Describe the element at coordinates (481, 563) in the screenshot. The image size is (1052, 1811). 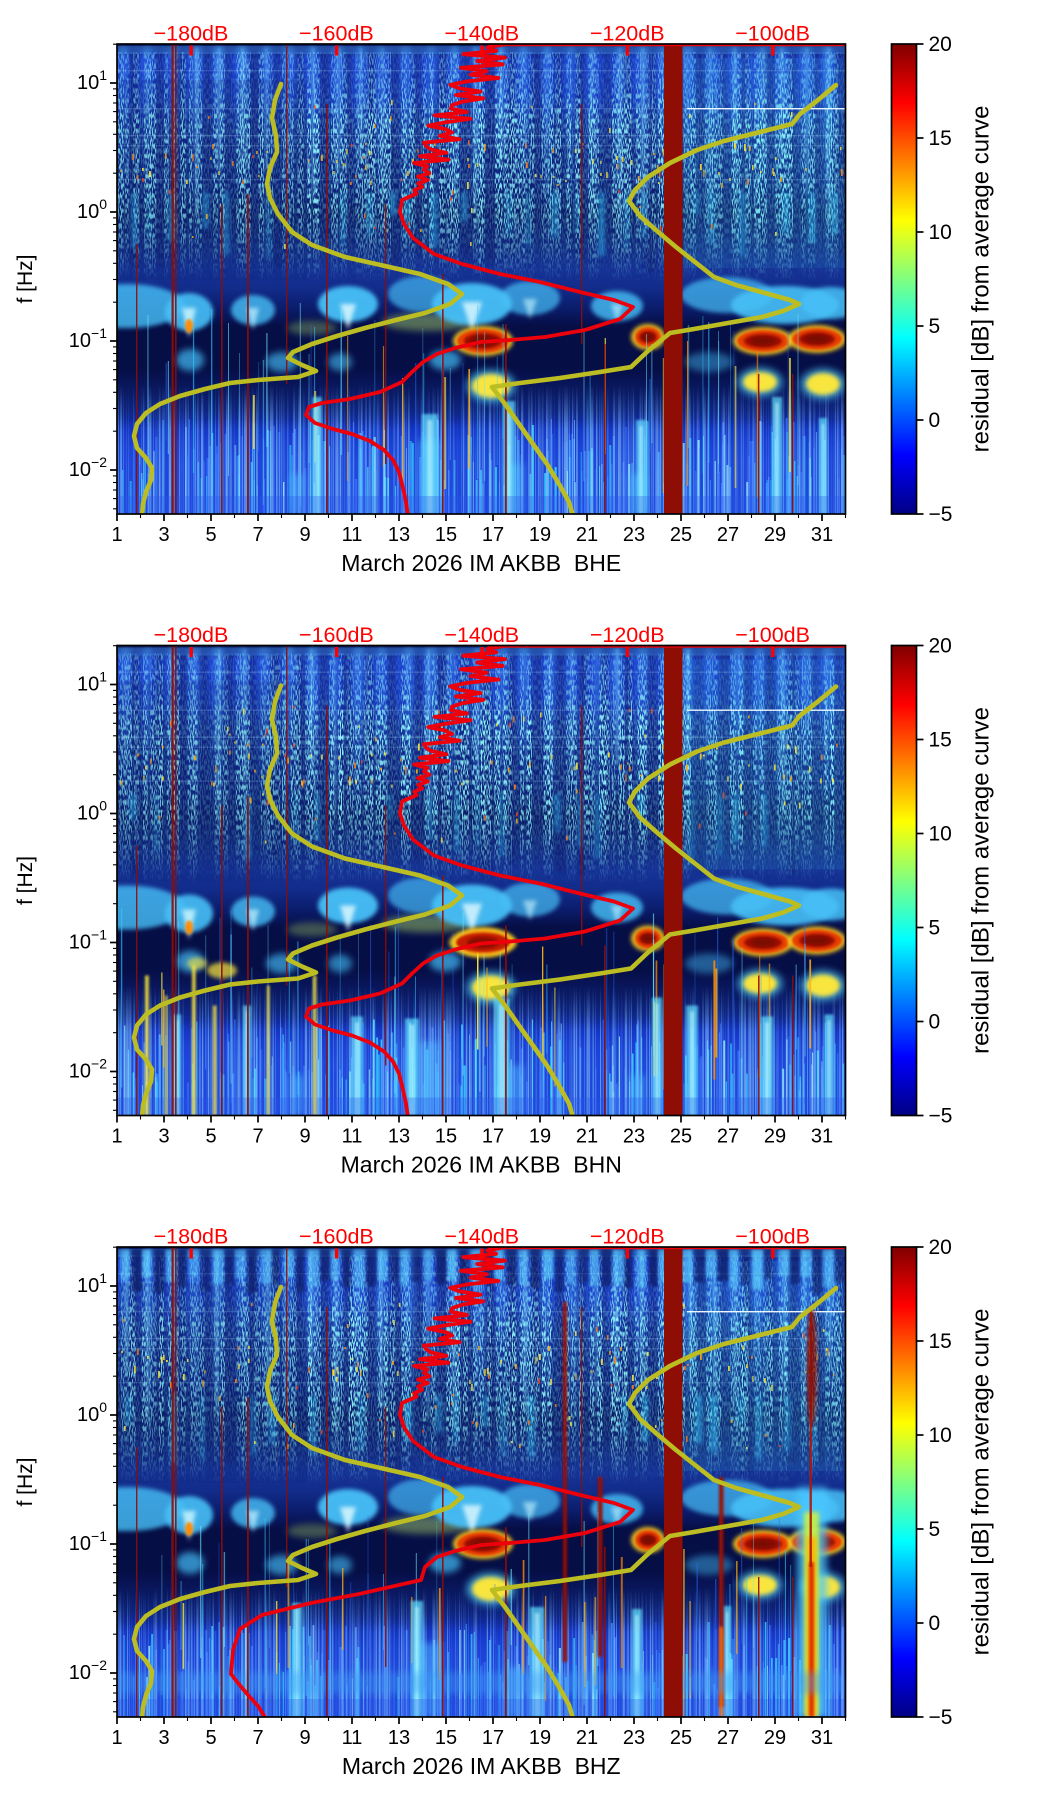
I see `svg-text: March 2026 IM AKBB BHE` at that location.